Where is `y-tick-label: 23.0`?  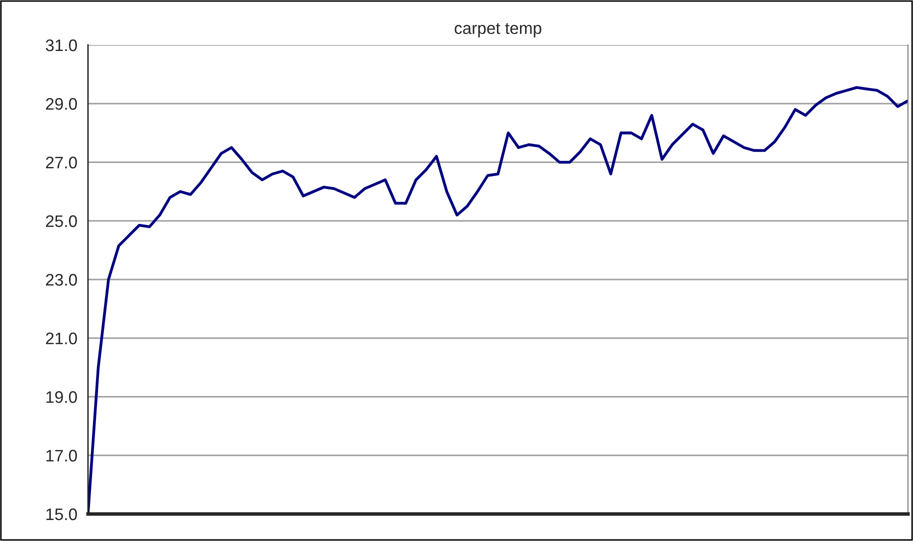 y-tick-label: 23.0 is located at coordinates (61, 280).